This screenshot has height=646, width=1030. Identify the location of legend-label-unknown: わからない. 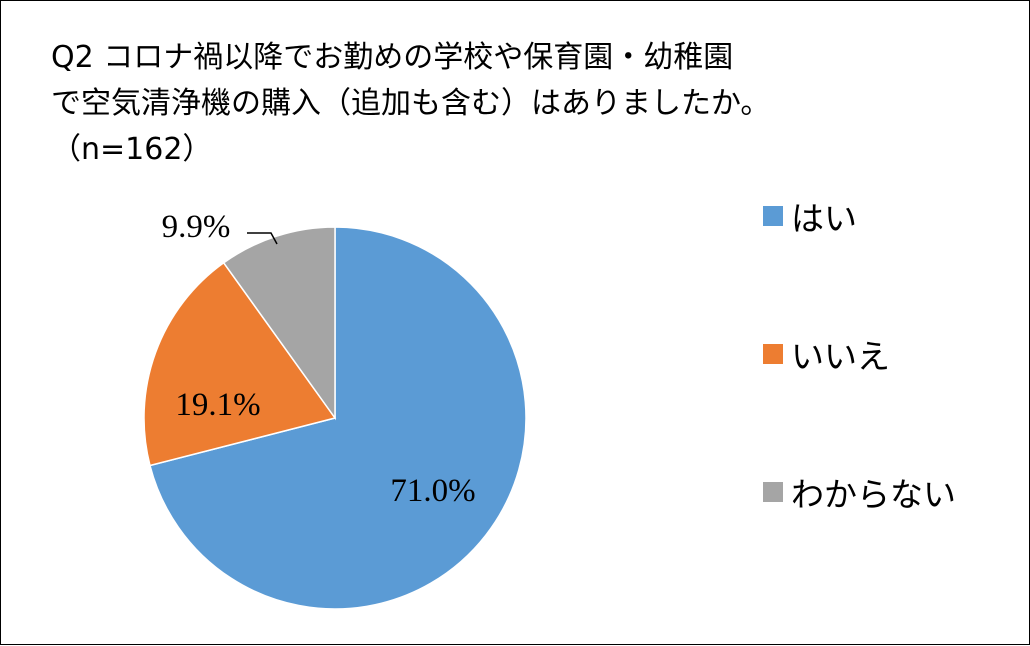
(873, 494).